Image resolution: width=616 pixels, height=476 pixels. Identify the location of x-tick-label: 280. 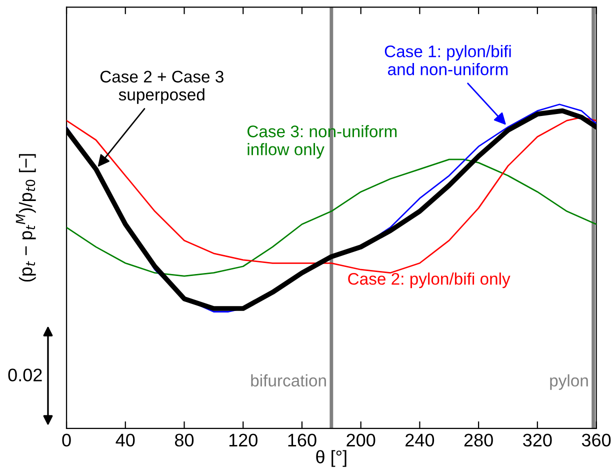
(478, 440).